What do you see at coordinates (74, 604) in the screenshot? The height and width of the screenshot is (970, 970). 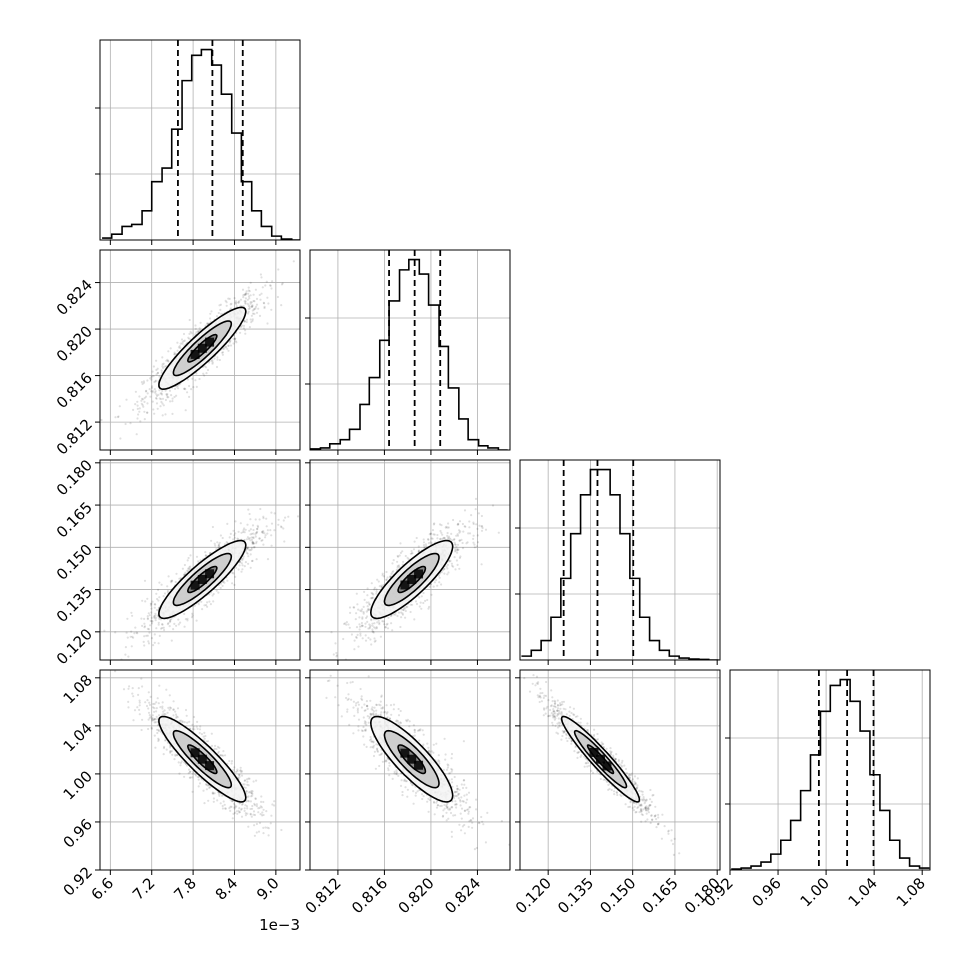 I see `y-tick-label: 0.135` at bounding box center [74, 604].